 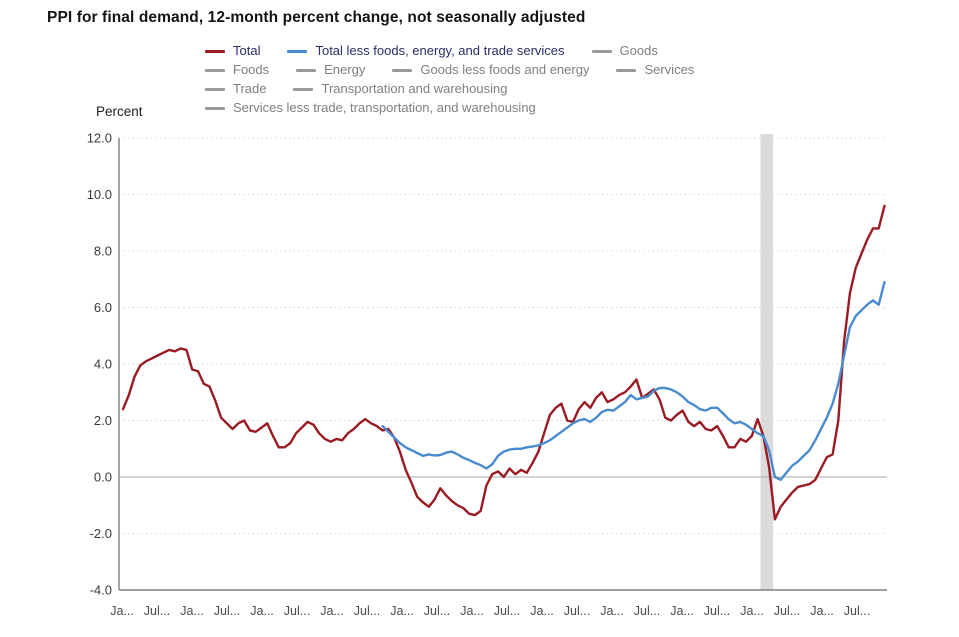 I want to click on legend-item-label: Energy, so click(x=345, y=69).